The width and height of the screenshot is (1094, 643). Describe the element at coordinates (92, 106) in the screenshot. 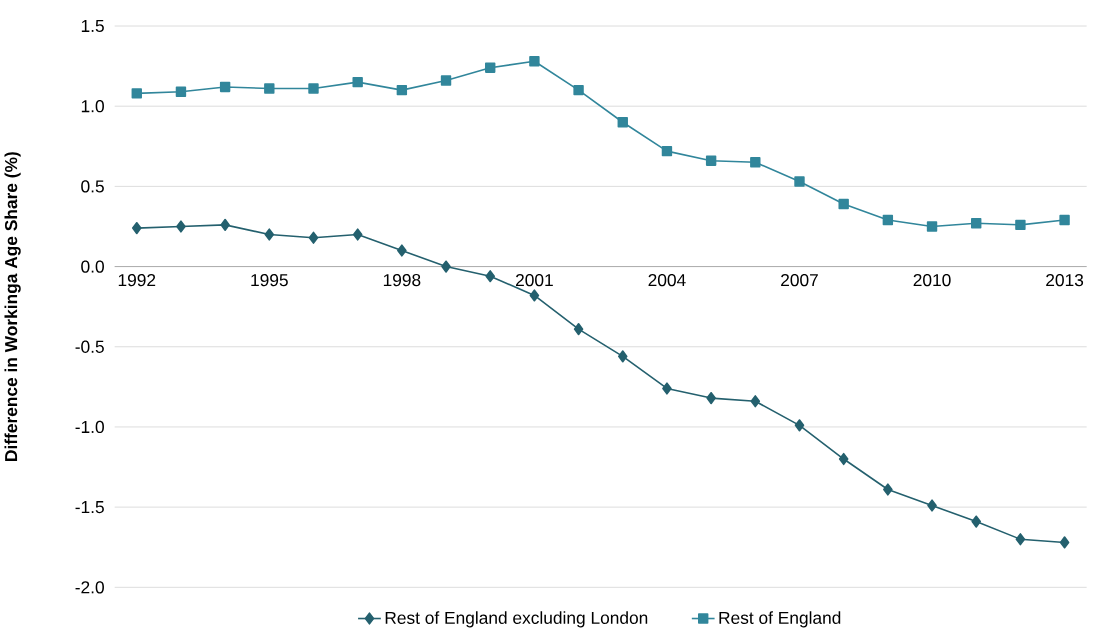

I see `y-tick-label: 1.0` at that location.